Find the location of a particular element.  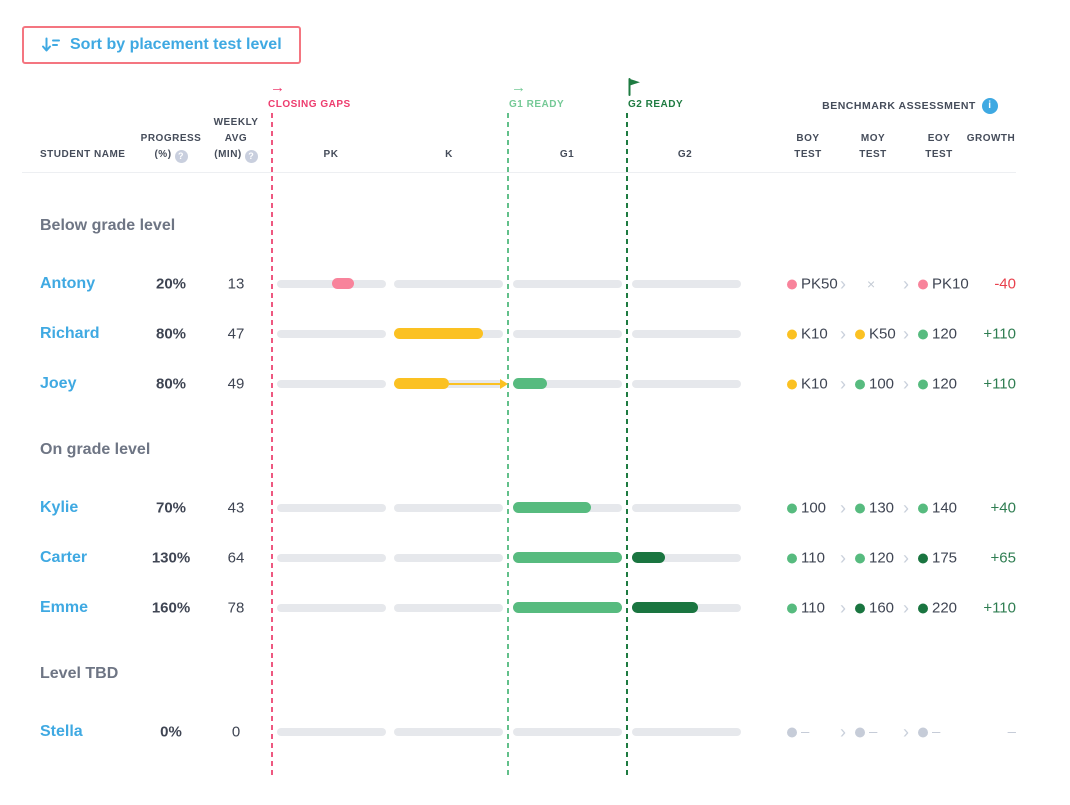

table-row: Kylie 70% 43 100 130 140 › › +40 is located at coordinates (535, 508).